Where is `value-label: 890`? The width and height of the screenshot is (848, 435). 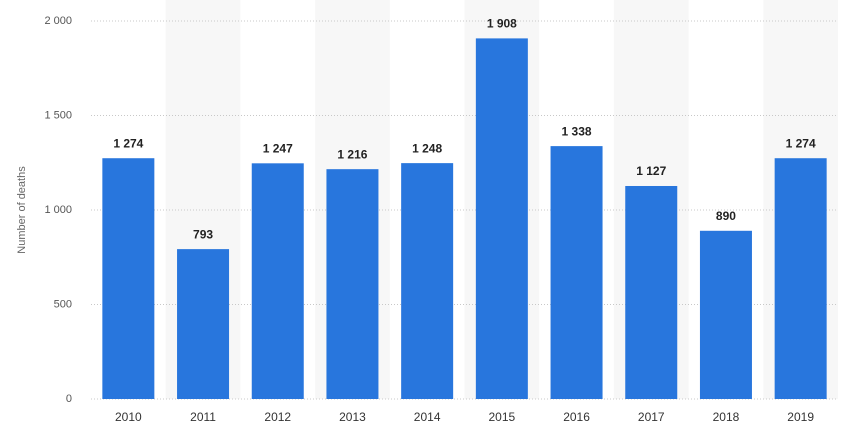 value-label: 890 is located at coordinates (726, 216).